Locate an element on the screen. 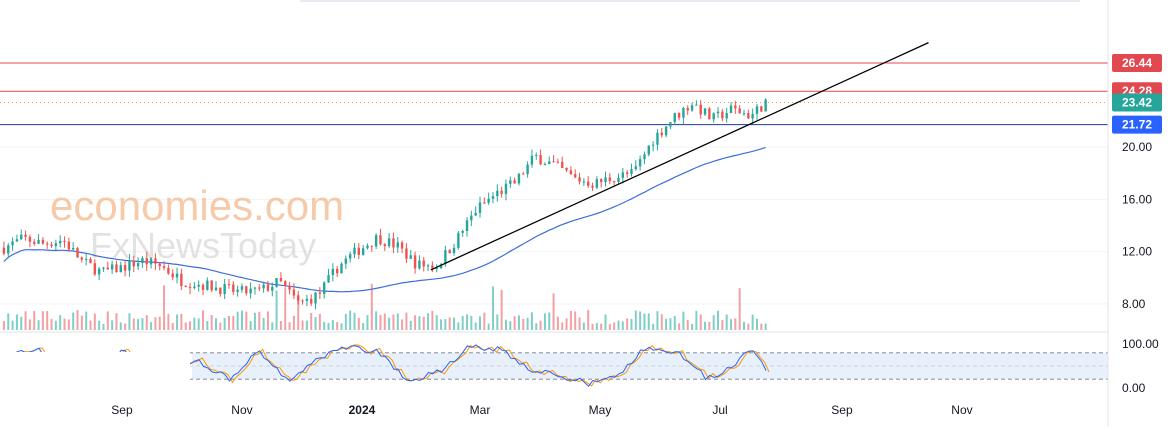 This screenshot has height=431, width=1172. horizontal-levels is located at coordinates (554, 94).